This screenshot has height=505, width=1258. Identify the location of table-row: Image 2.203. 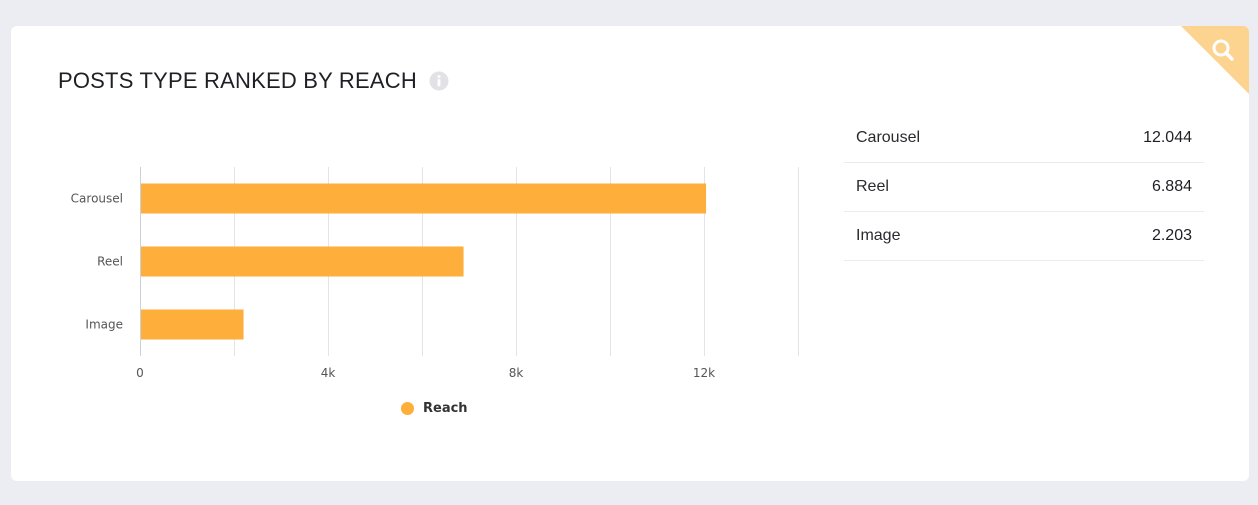
(1024, 236).